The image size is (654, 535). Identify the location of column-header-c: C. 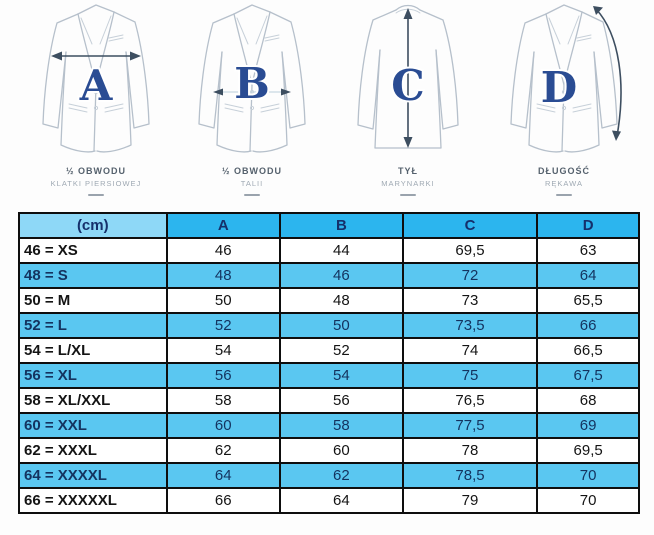
(470, 225).